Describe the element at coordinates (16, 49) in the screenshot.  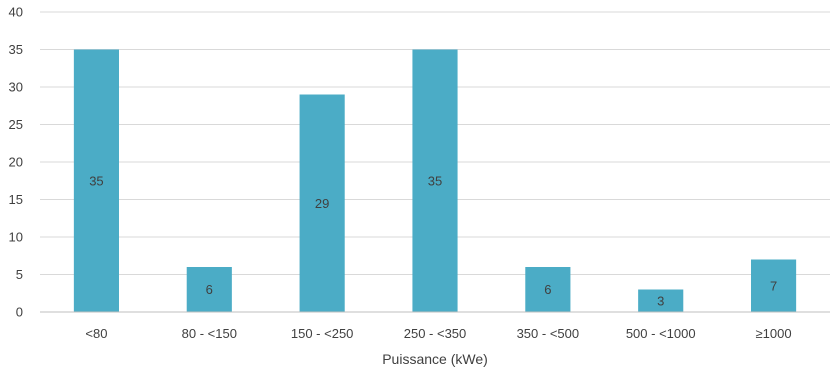
I see `y-tick-label: 35` at that location.